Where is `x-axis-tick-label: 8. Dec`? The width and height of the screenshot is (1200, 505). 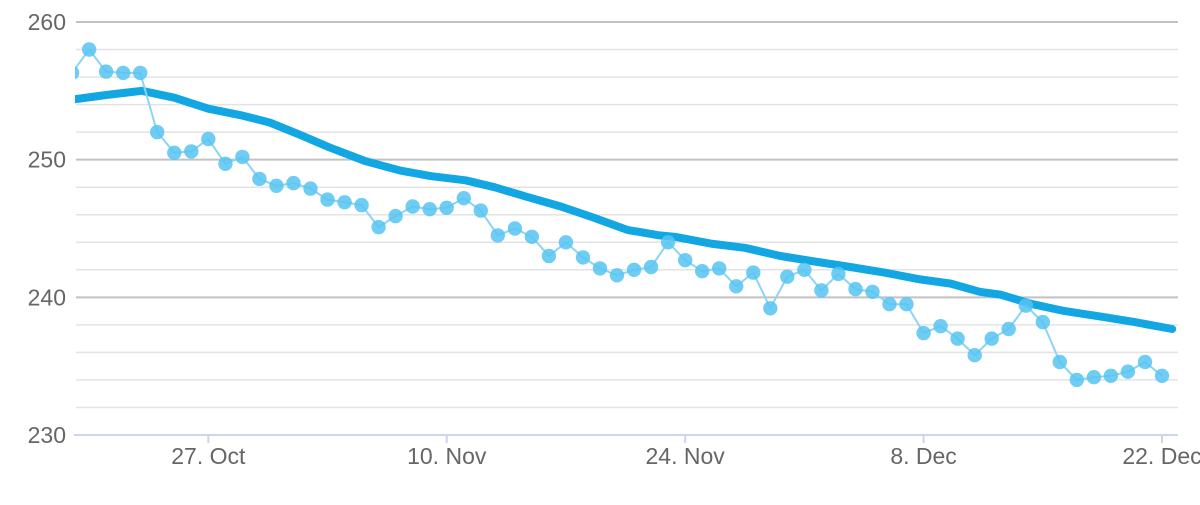 x-axis-tick-label: 8. Dec is located at coordinates (923, 456).